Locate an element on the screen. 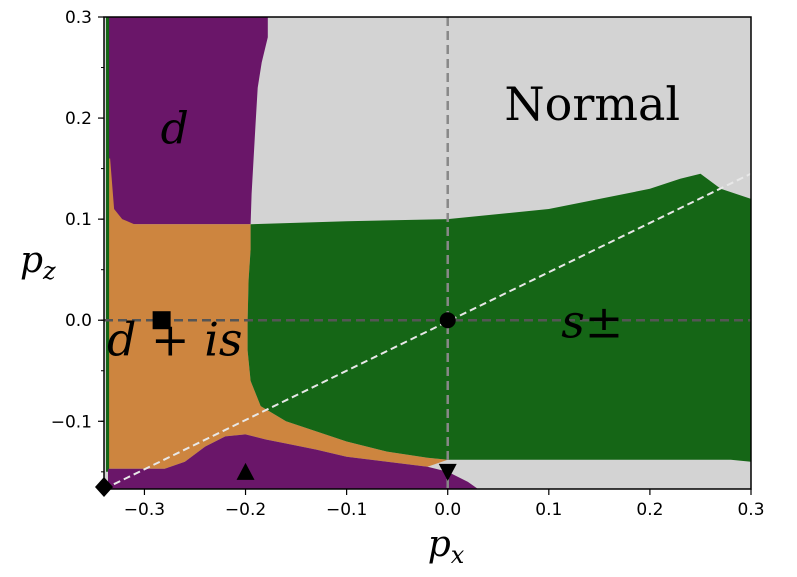 Image resolution: width=797 pixels, height=577 pixels. square-marker is located at coordinates (161, 320).